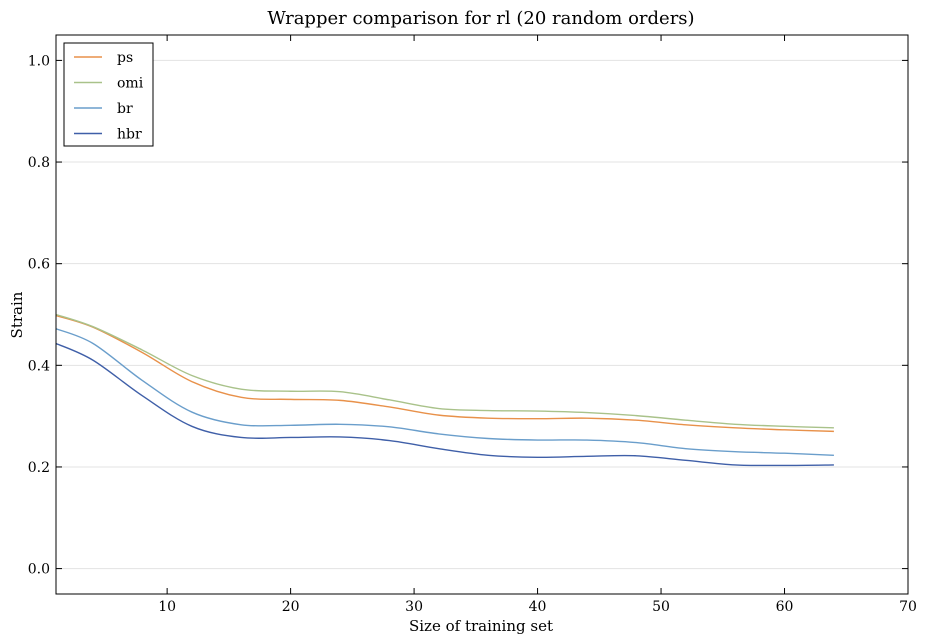 Image resolution: width=926 pixels, height=644 pixels. I want to click on x-axis-title: Size of training set, so click(481, 626).